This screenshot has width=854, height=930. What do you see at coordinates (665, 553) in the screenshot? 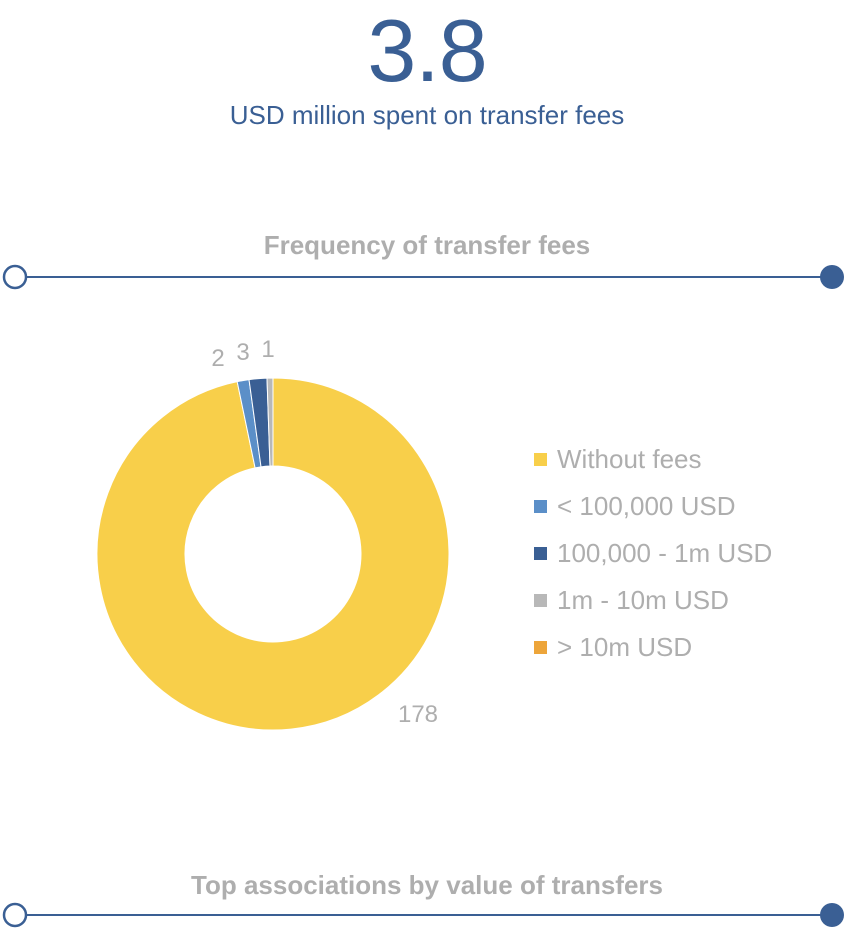
I see `legend-label: 100,000 - 1m USD` at bounding box center [665, 553].